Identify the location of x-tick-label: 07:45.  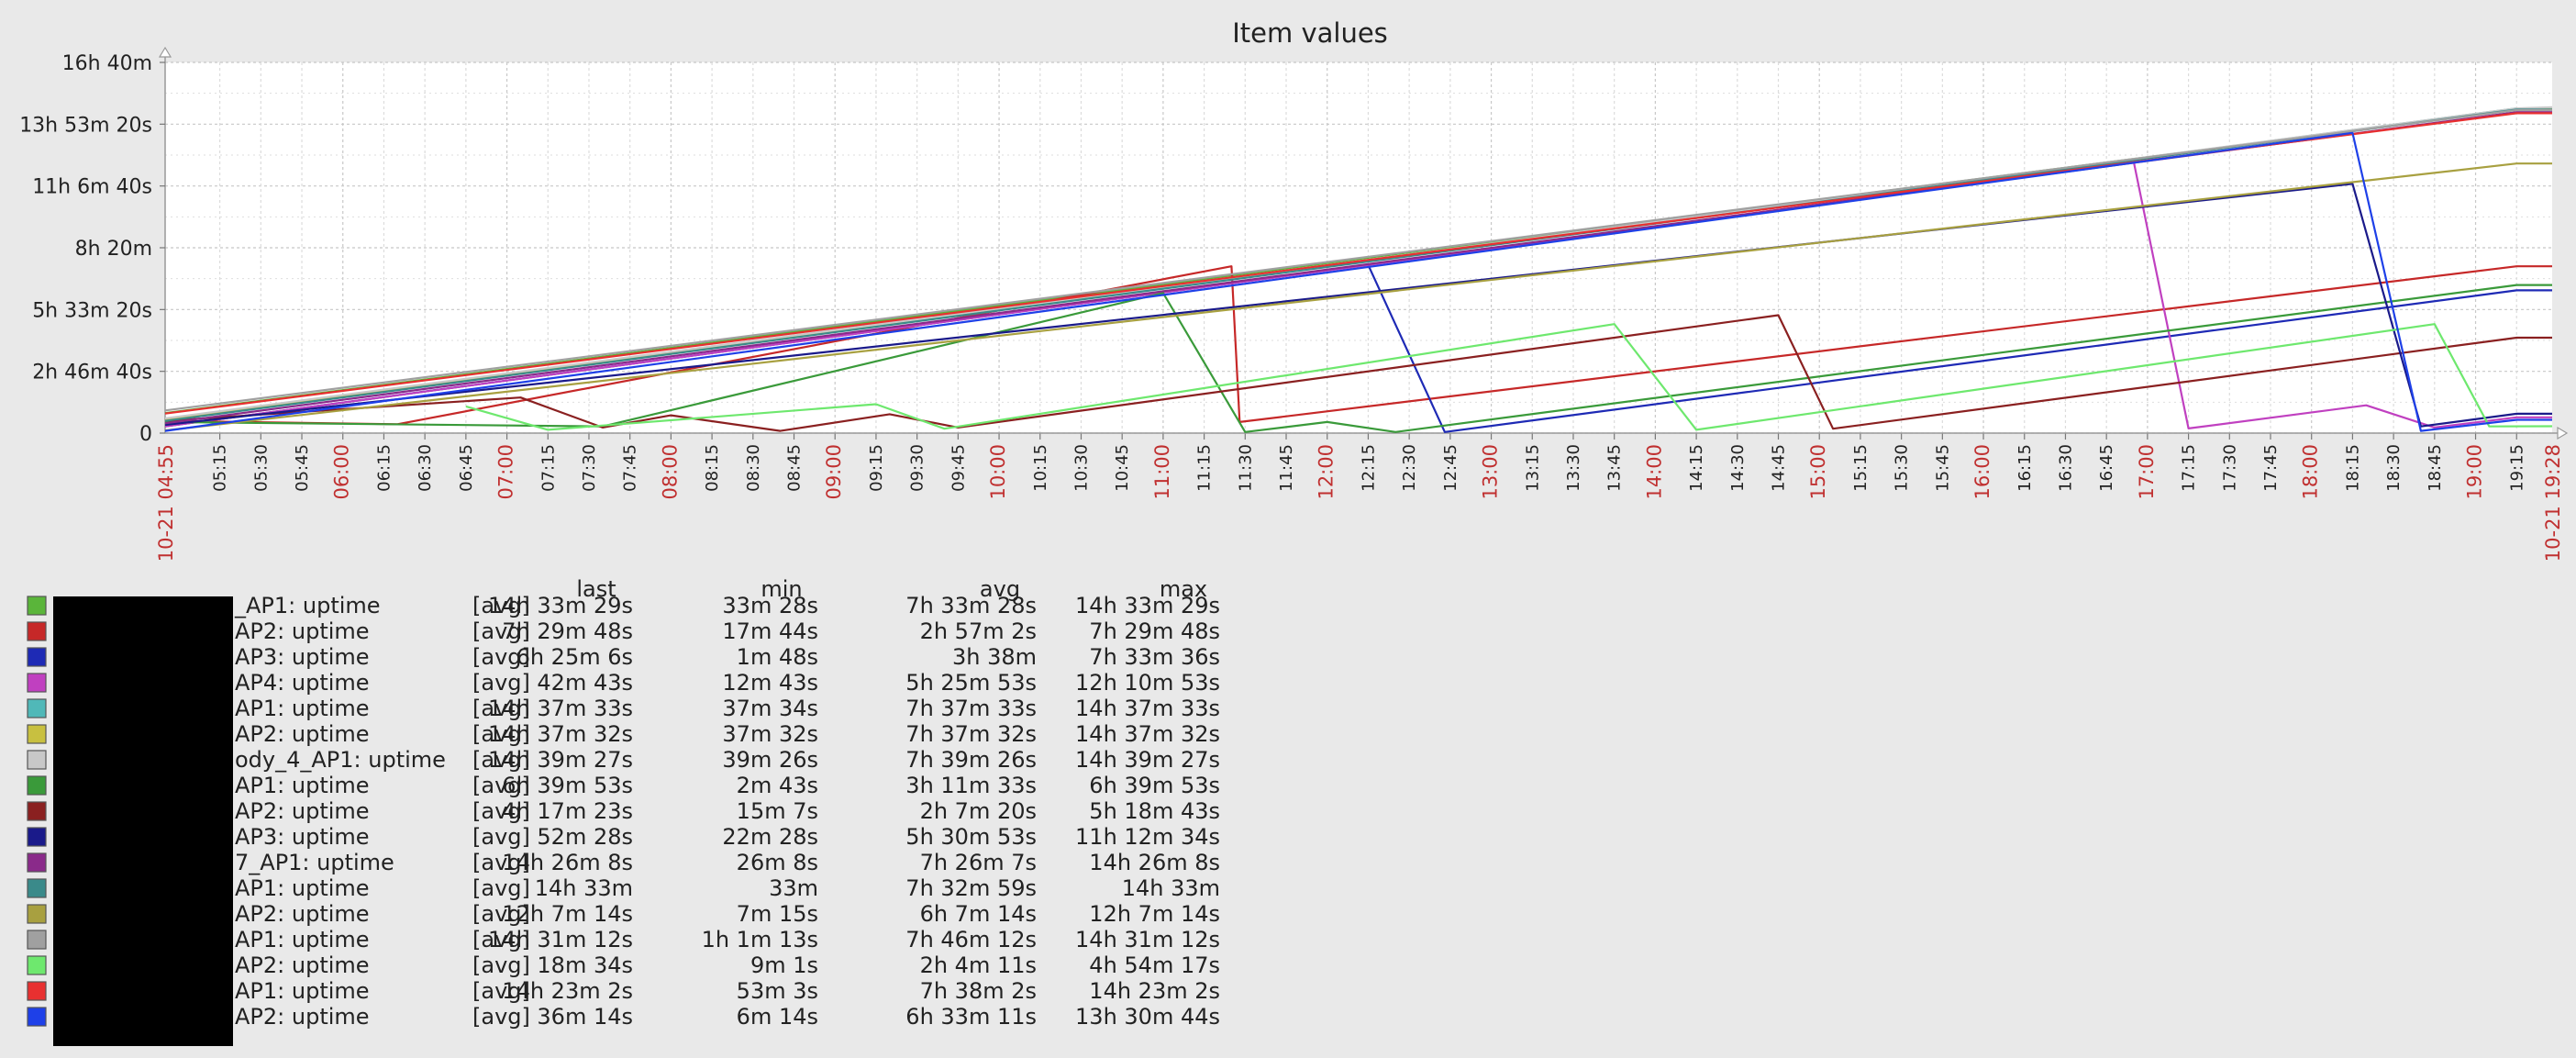
(630, 468).